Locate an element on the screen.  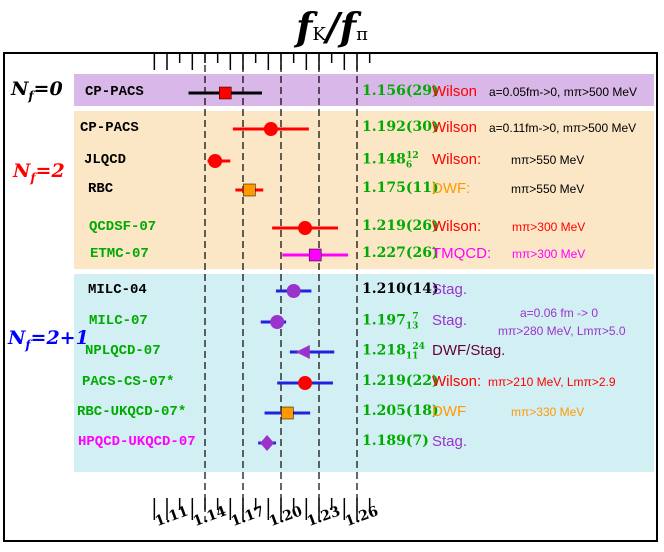
value-label: 1.219(26) is located at coordinates (400, 226).